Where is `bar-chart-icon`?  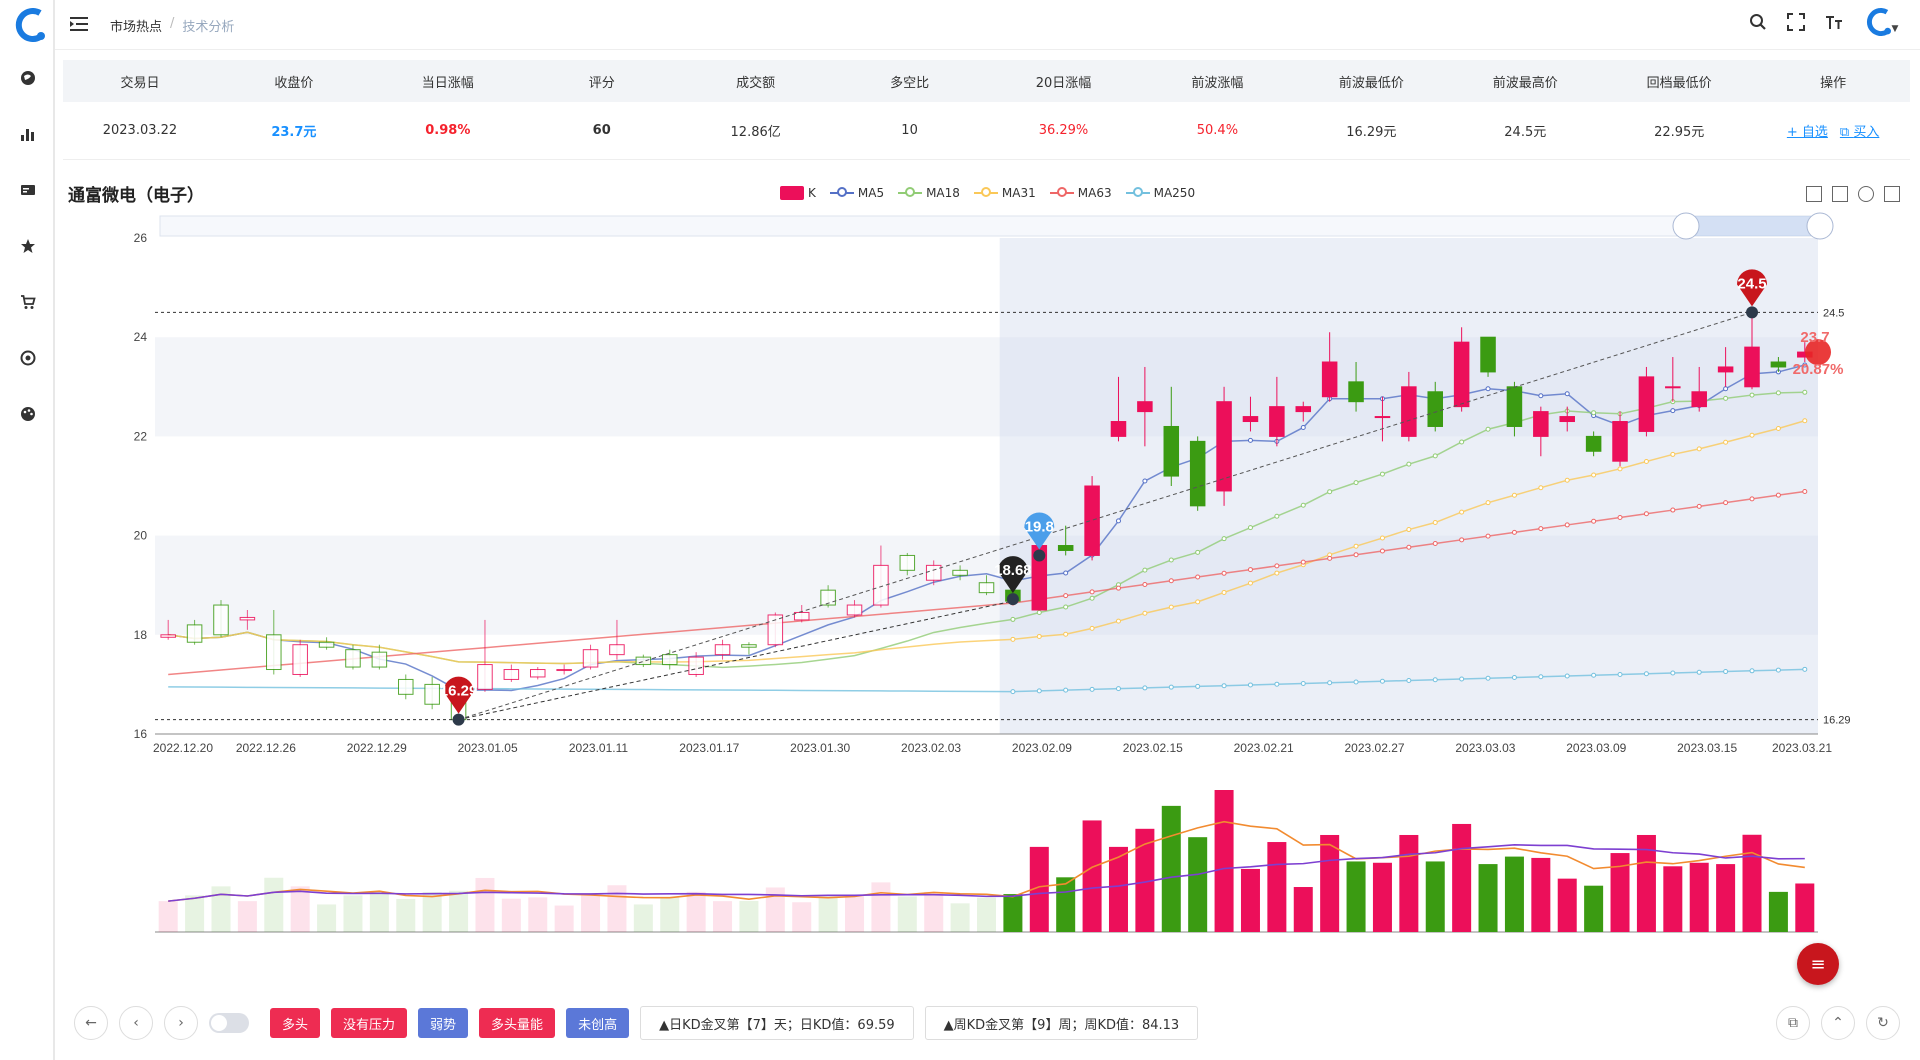 bar-chart-icon is located at coordinates (28, 134).